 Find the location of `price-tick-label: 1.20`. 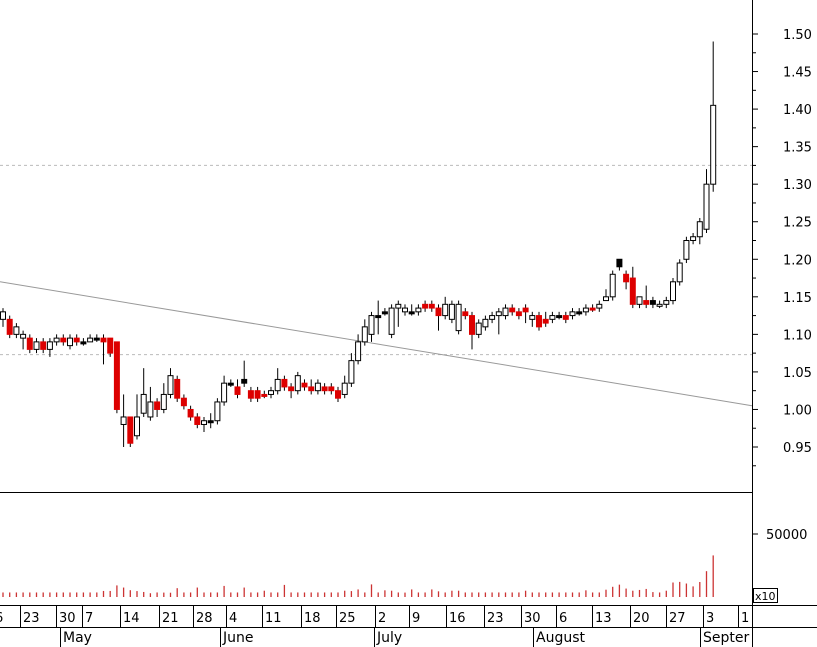

price-tick-label: 1.20 is located at coordinates (797, 260).